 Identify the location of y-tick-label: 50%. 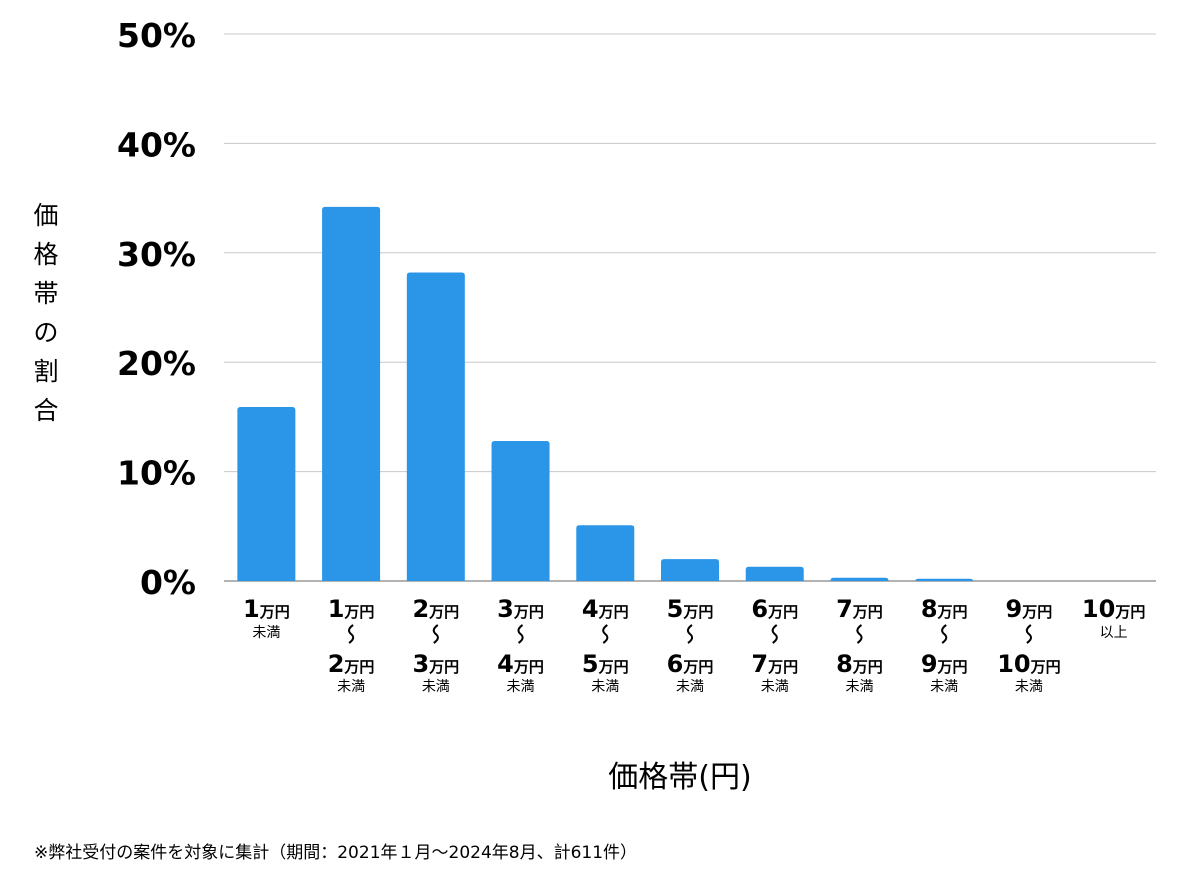
(156, 35).